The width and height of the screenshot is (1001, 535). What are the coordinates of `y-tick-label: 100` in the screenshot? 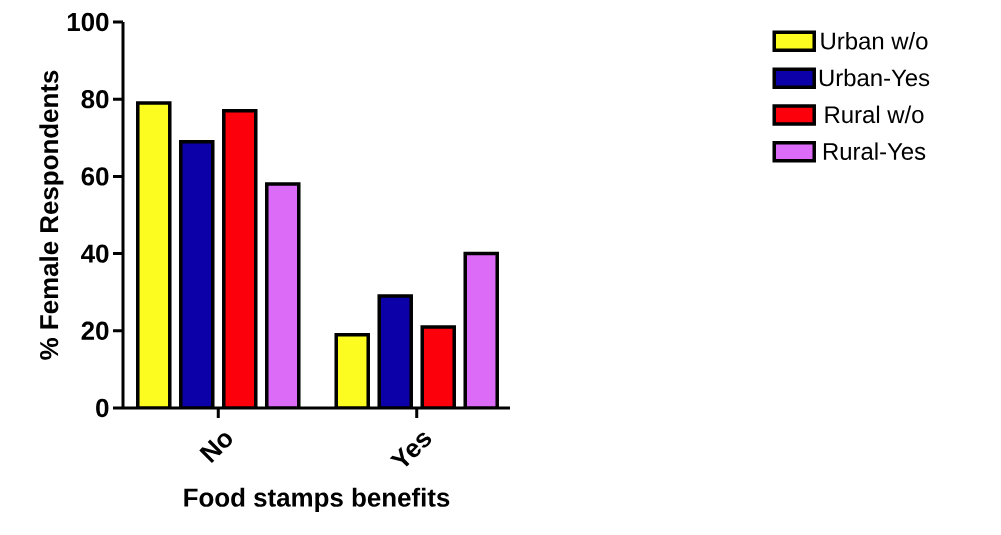 It's located at (88, 22).